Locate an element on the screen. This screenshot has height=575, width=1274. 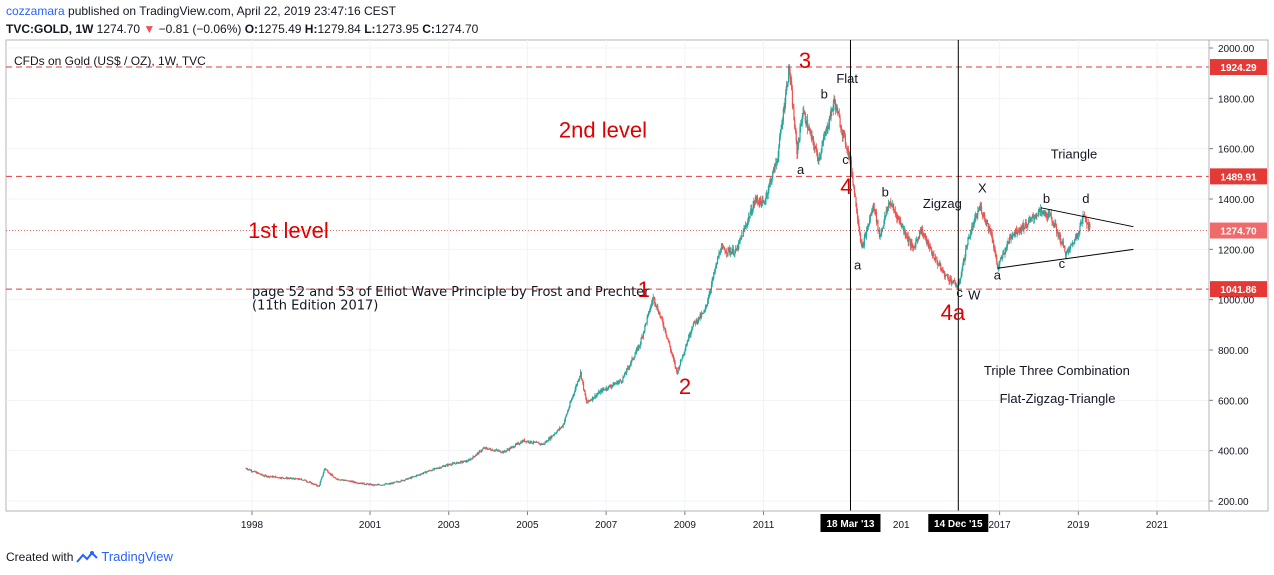
x-tick-label: 2017 is located at coordinates (999, 525).